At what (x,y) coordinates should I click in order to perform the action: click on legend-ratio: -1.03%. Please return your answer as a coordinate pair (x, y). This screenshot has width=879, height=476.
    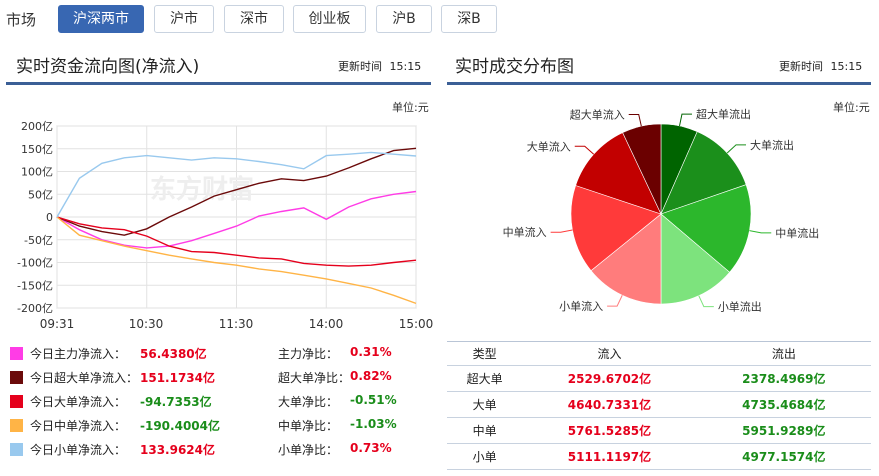
    Looking at the image, I should click on (373, 424).